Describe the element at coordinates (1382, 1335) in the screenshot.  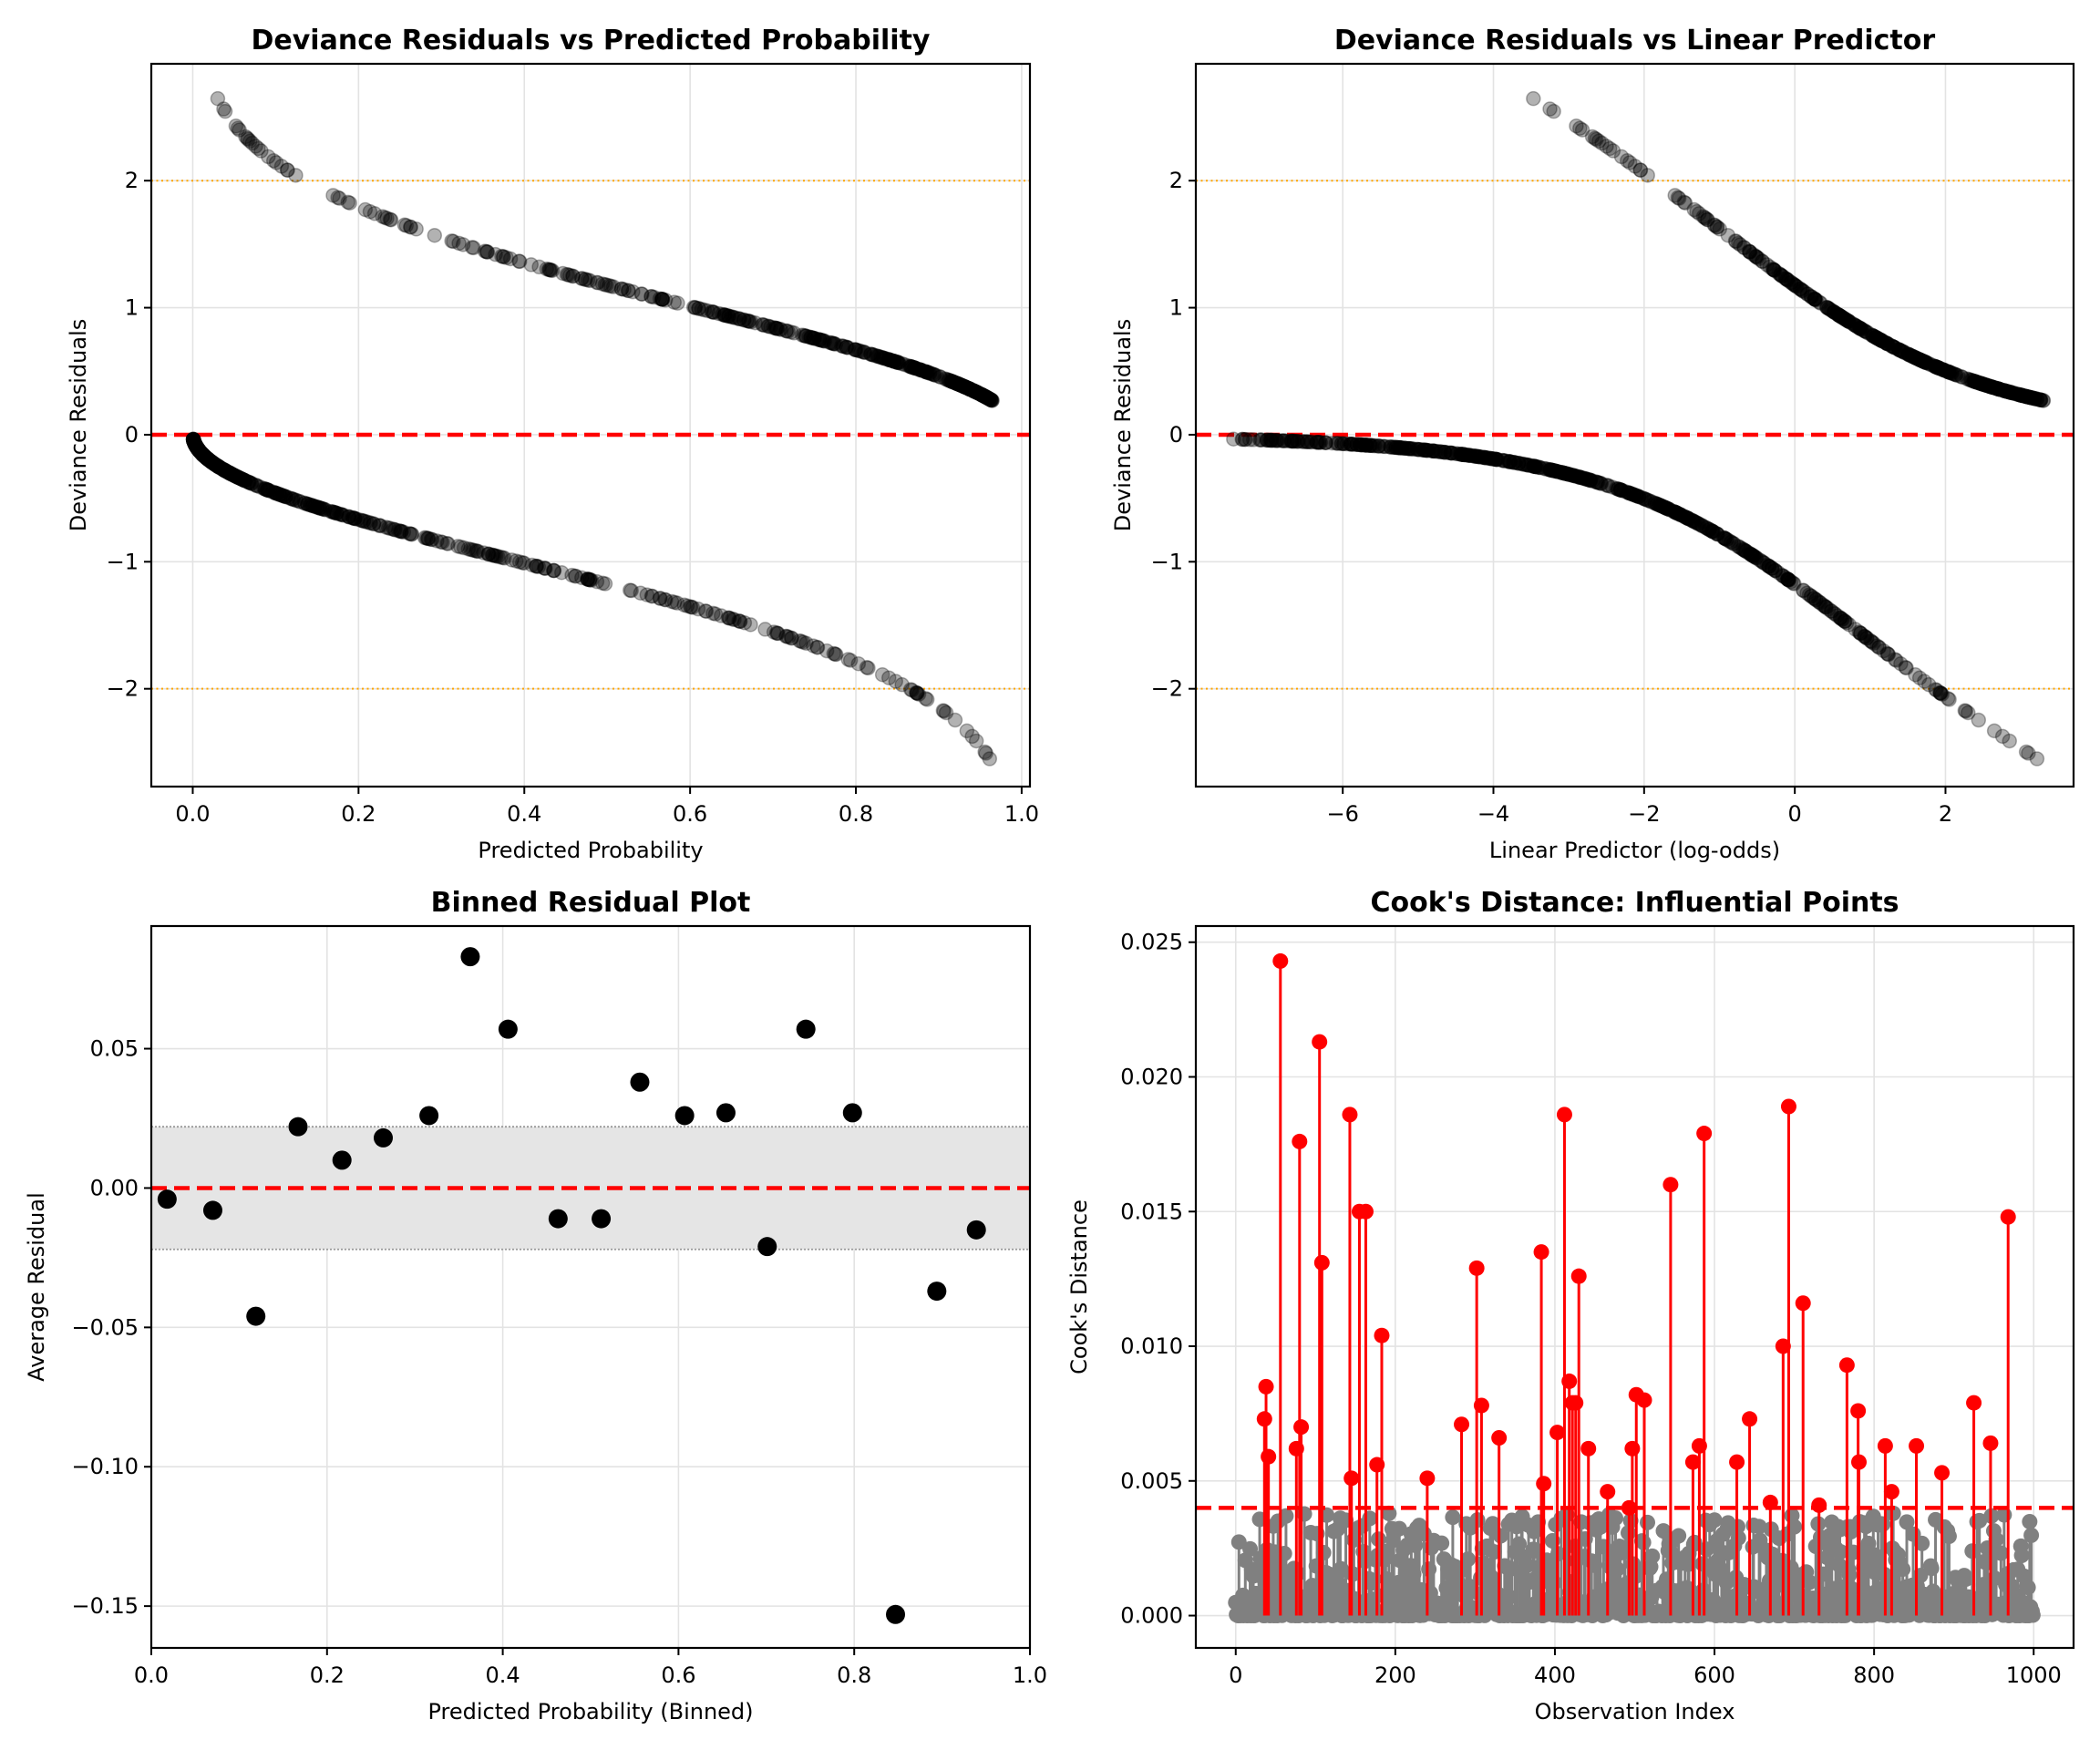
I see `stem-marker-influential` at that location.